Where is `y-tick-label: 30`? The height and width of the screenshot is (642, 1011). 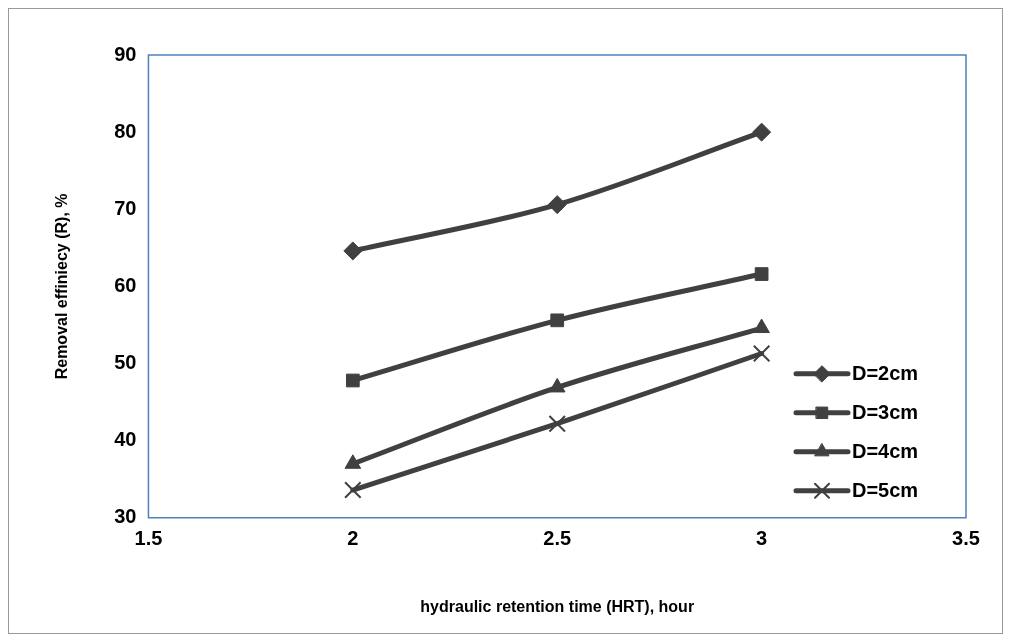
y-tick-label: 30 is located at coordinates (125, 516).